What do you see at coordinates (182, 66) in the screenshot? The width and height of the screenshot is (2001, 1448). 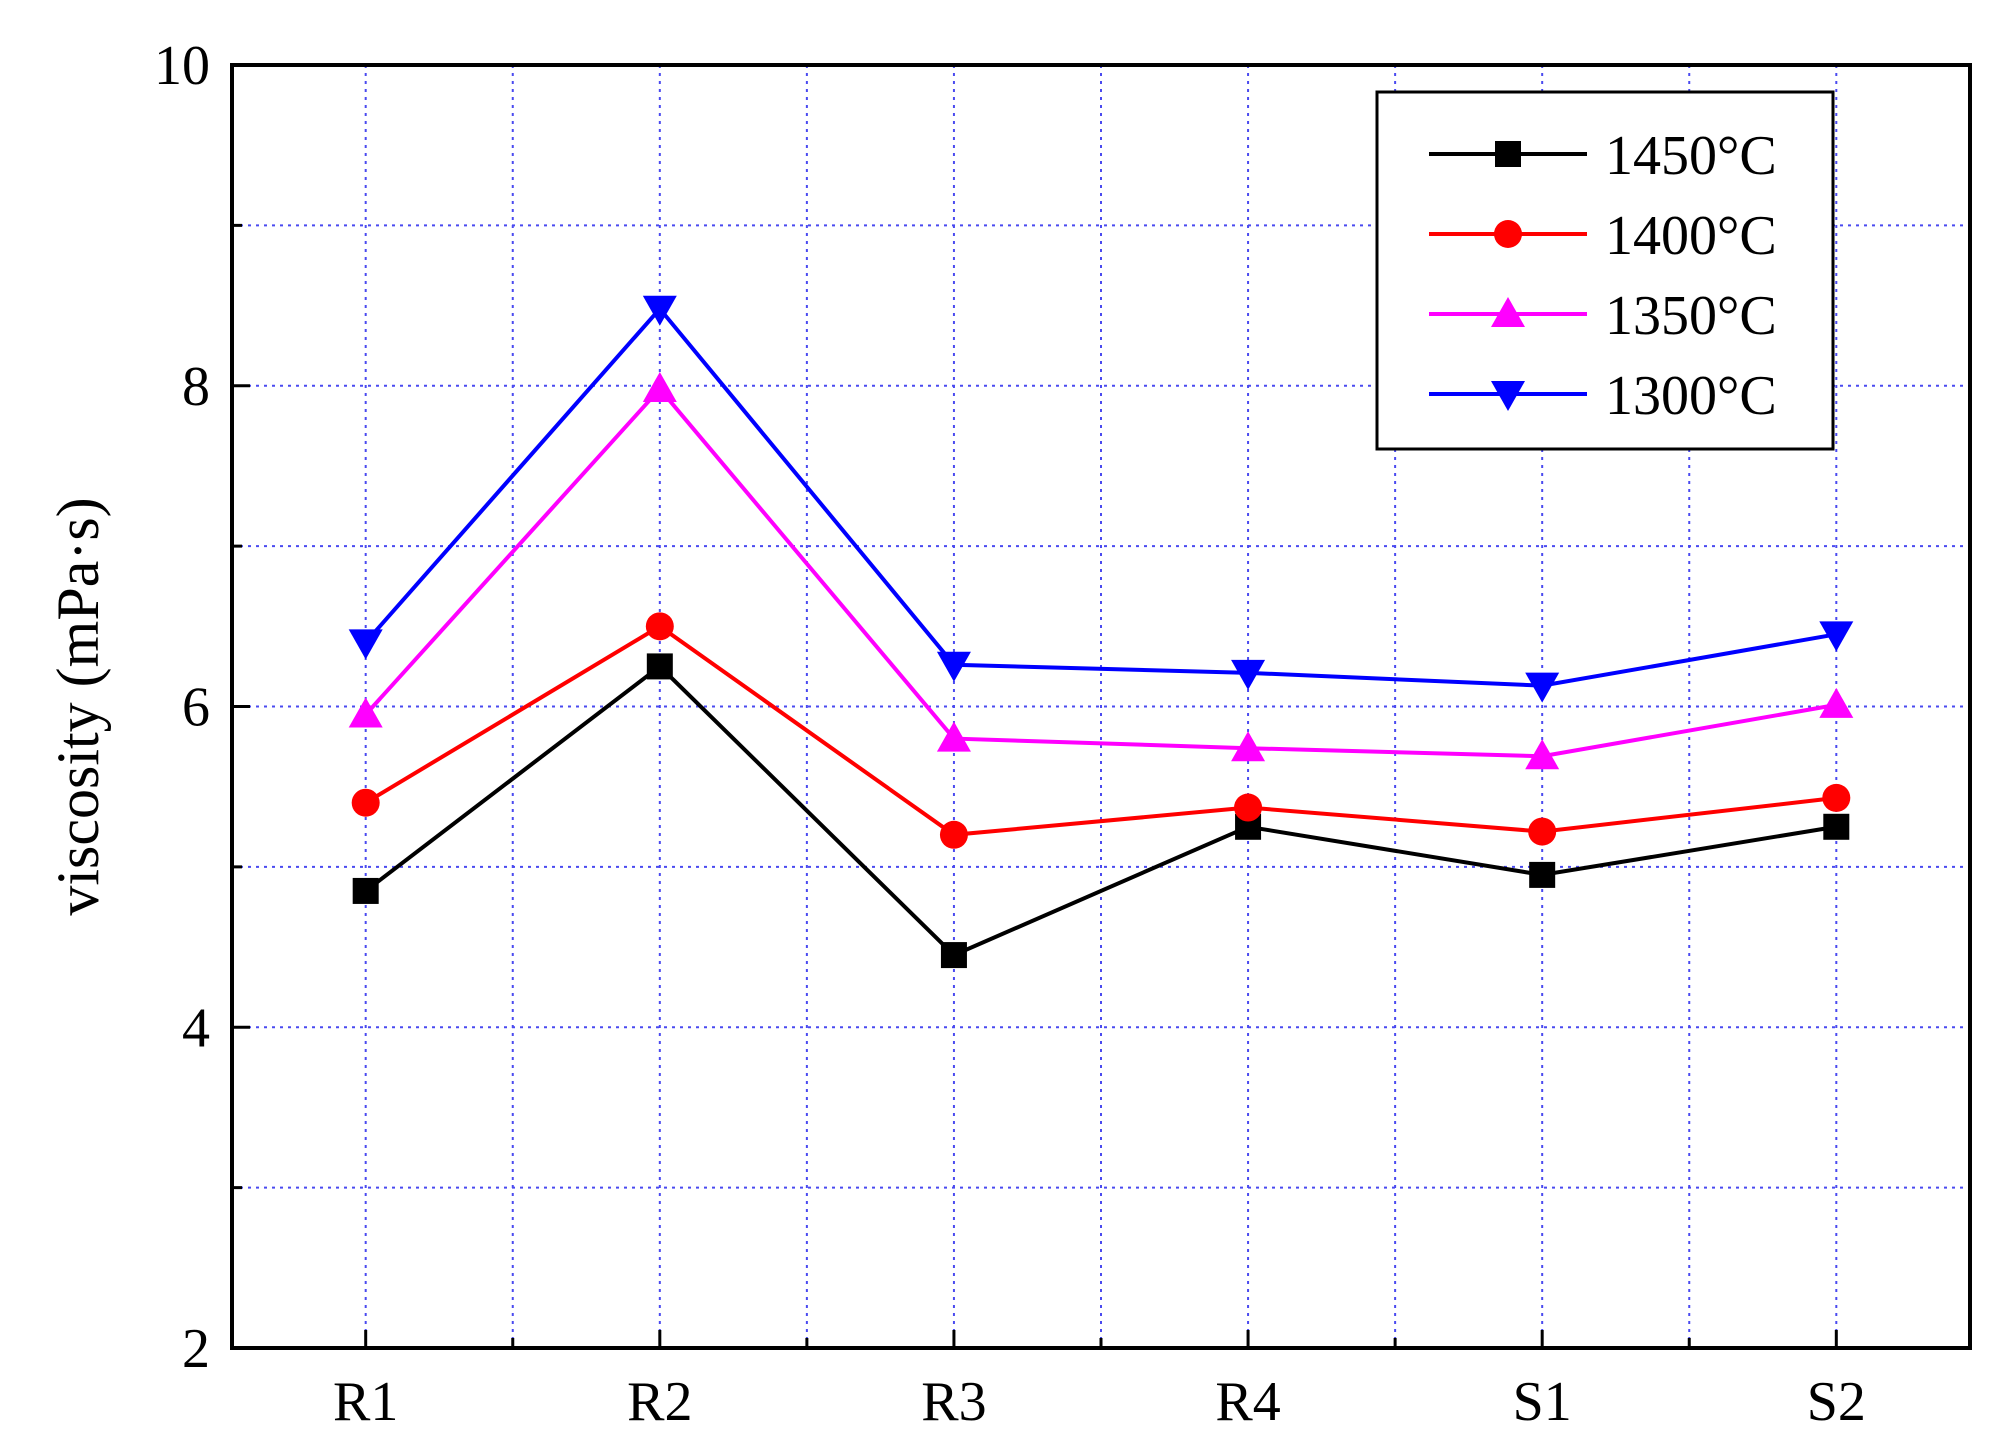 I see `y-tick-label: 10` at bounding box center [182, 66].